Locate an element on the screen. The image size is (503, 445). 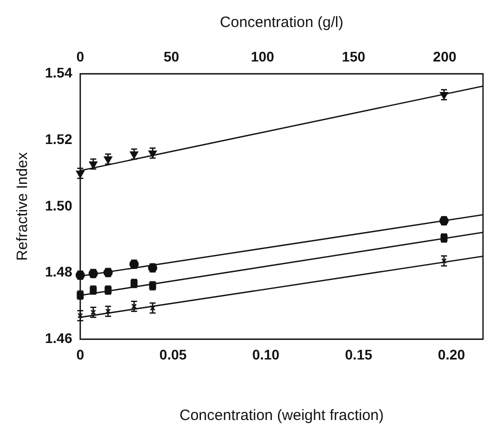
x-tick-label: 0.05 is located at coordinates (173, 354).